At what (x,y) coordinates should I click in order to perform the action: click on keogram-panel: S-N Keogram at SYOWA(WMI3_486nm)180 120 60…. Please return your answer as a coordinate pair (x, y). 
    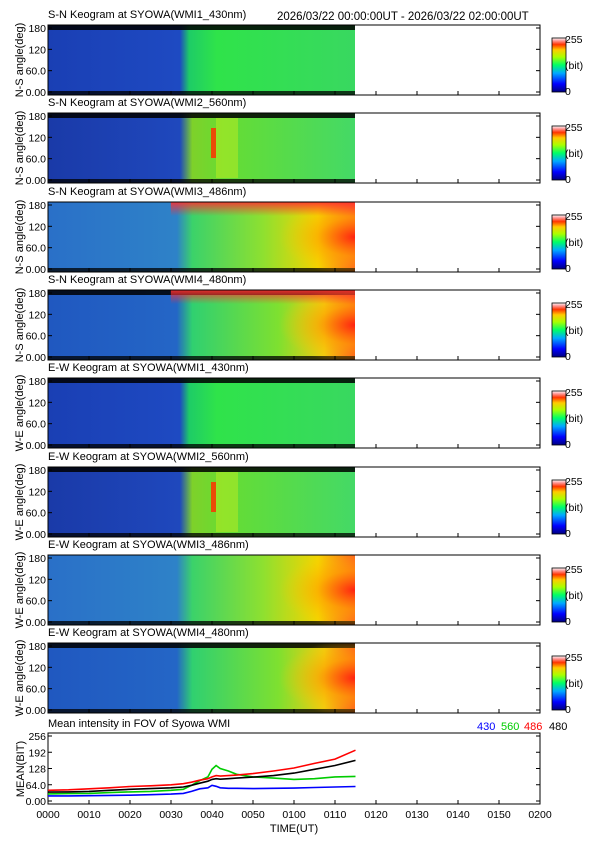
    Looking at the image, I should click on (298, 231).